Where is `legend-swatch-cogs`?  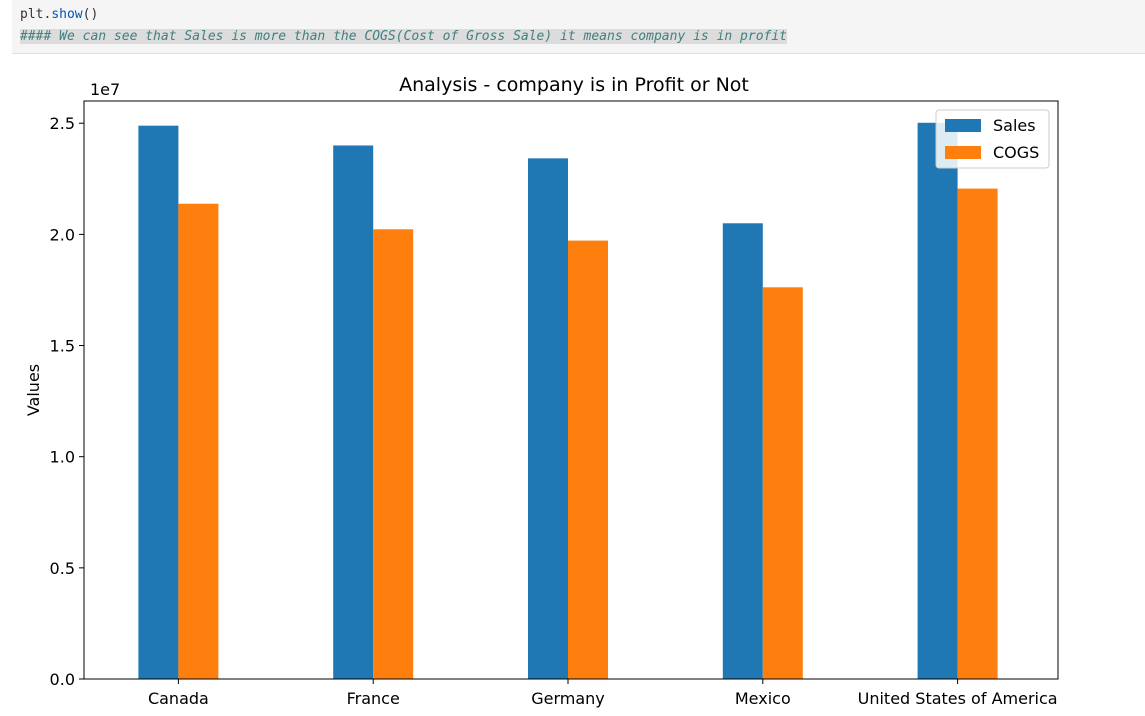 legend-swatch-cogs is located at coordinates (963, 152).